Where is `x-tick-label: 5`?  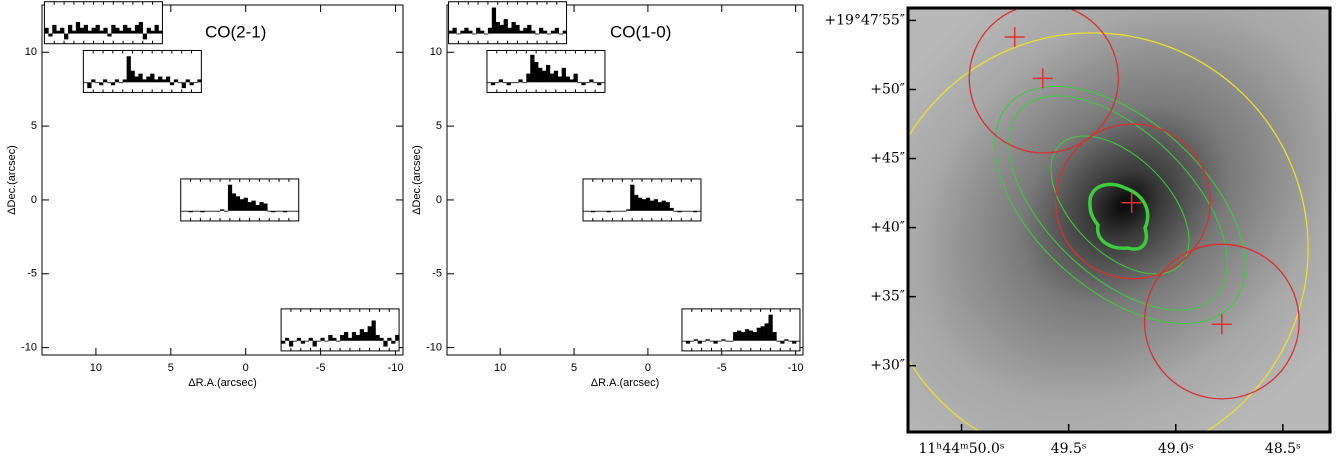 x-tick-label: 5 is located at coordinates (171, 368).